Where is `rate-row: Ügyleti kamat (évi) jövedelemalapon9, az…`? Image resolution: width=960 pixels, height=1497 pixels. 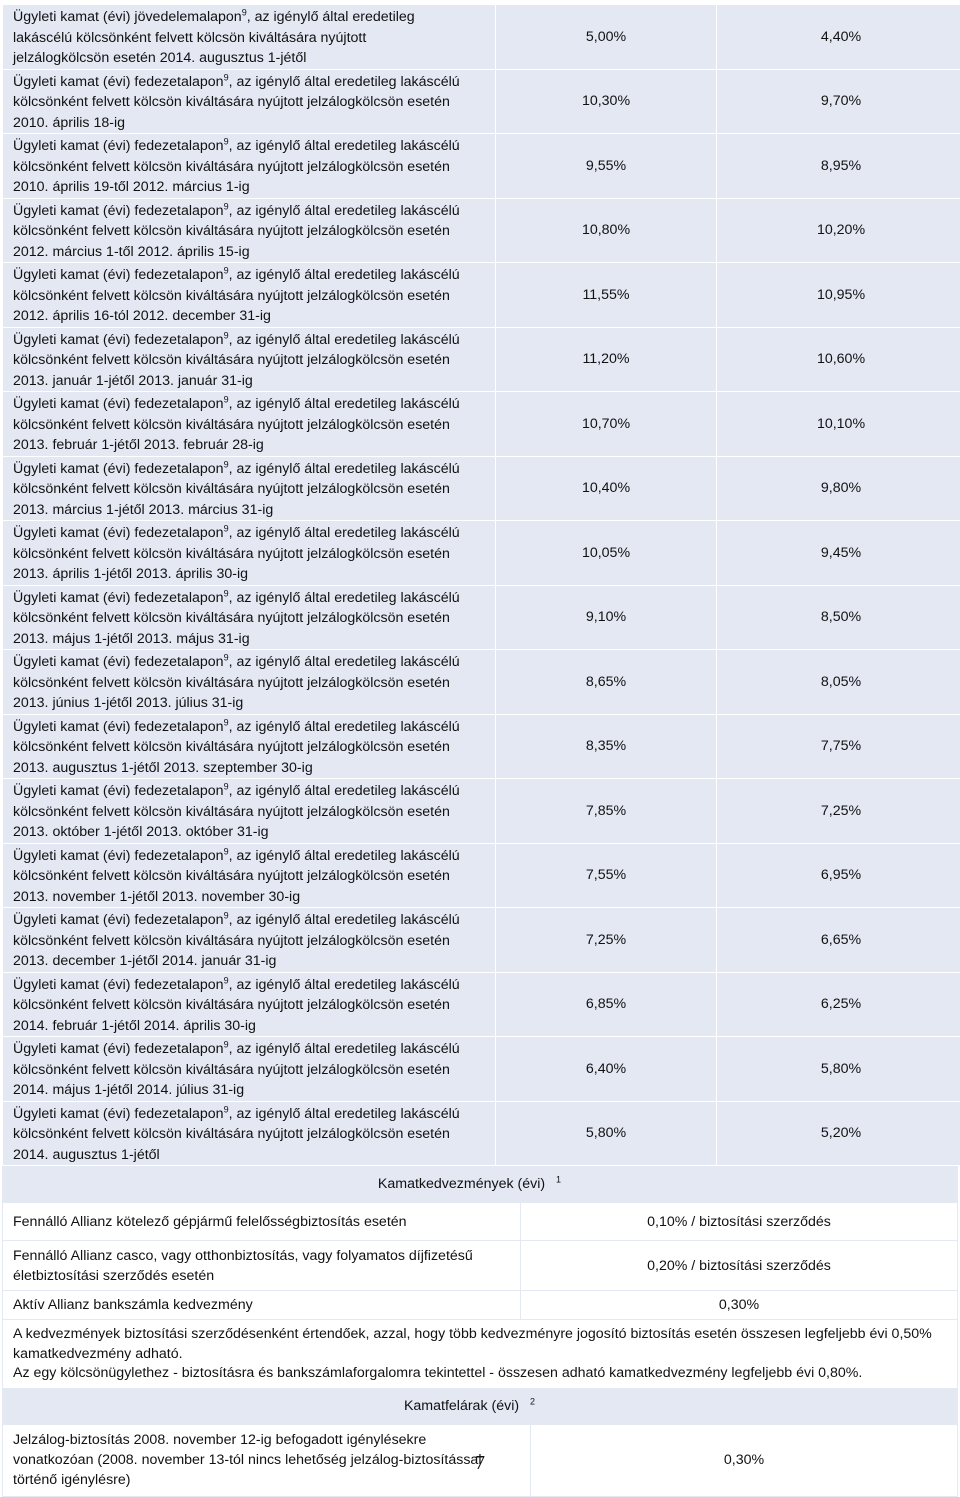
rate-row: Ügyleti kamat (évi) jövedelemalapon9, az… is located at coordinates (481, 37).